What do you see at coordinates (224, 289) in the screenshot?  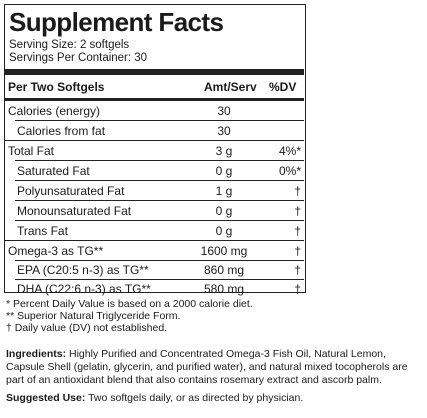 I see `nutrient-amount: 580 mg` at bounding box center [224, 289].